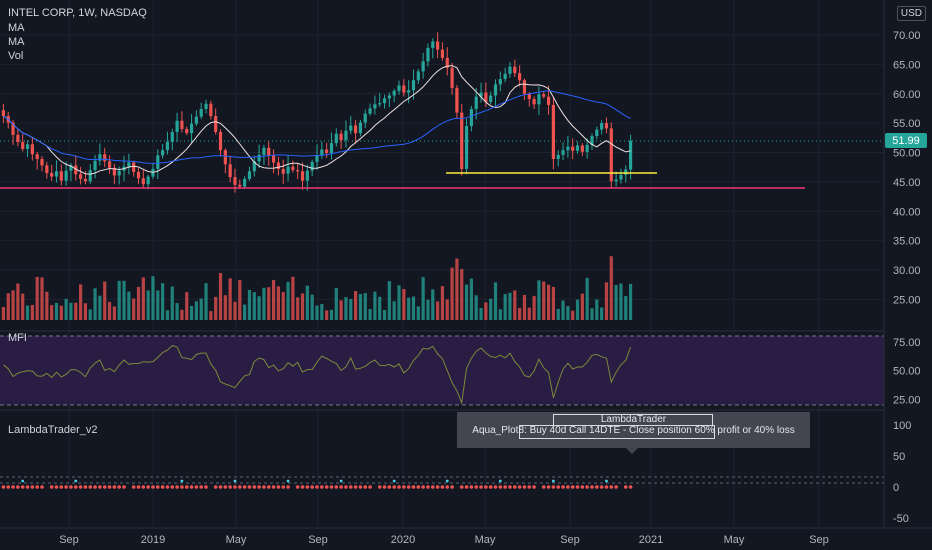  Describe the element at coordinates (77, 35) in the screenshot. I see `chart-legend: INTEL CORP, 1W, NASDAQ MA MA Vol` at that location.